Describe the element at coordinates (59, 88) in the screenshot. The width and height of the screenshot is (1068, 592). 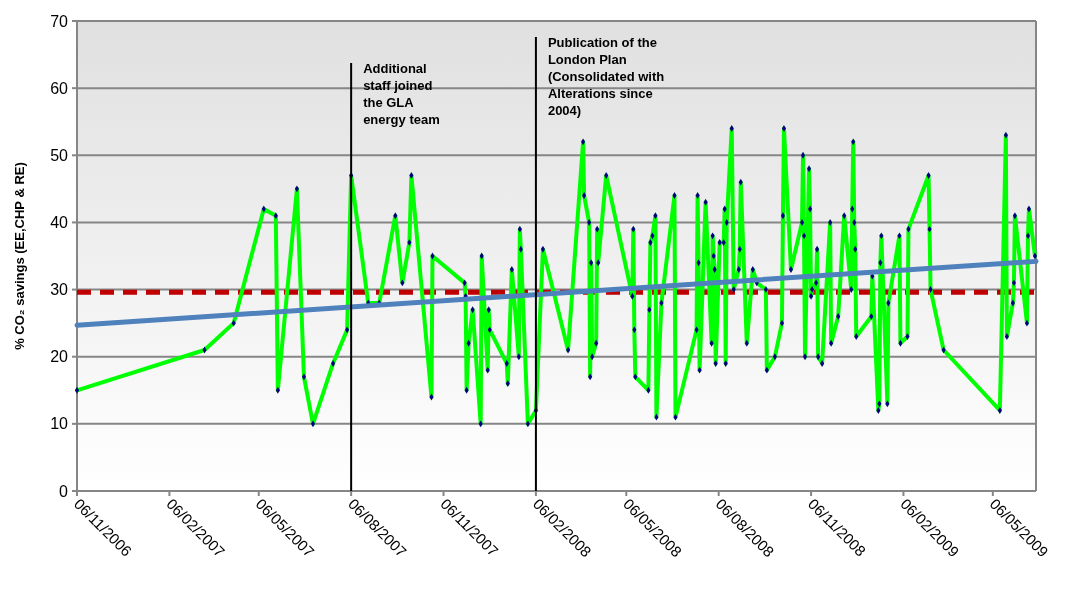
I see `y-tick-label: 60` at that location.